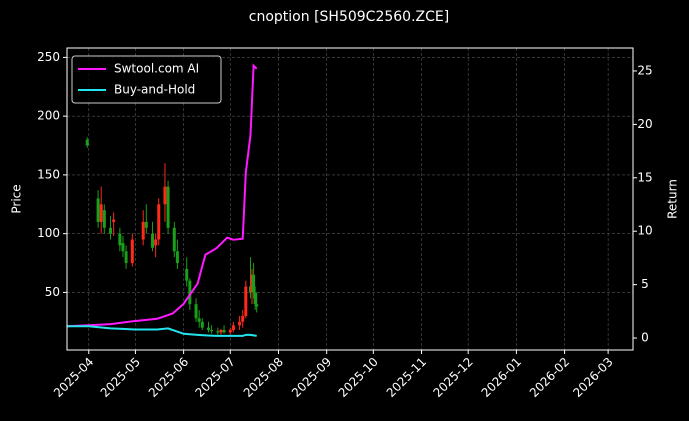 This screenshot has height=421, width=689. Describe the element at coordinates (120, 377) in the screenshot. I see `x-tick-label: 2025-05` at that location.